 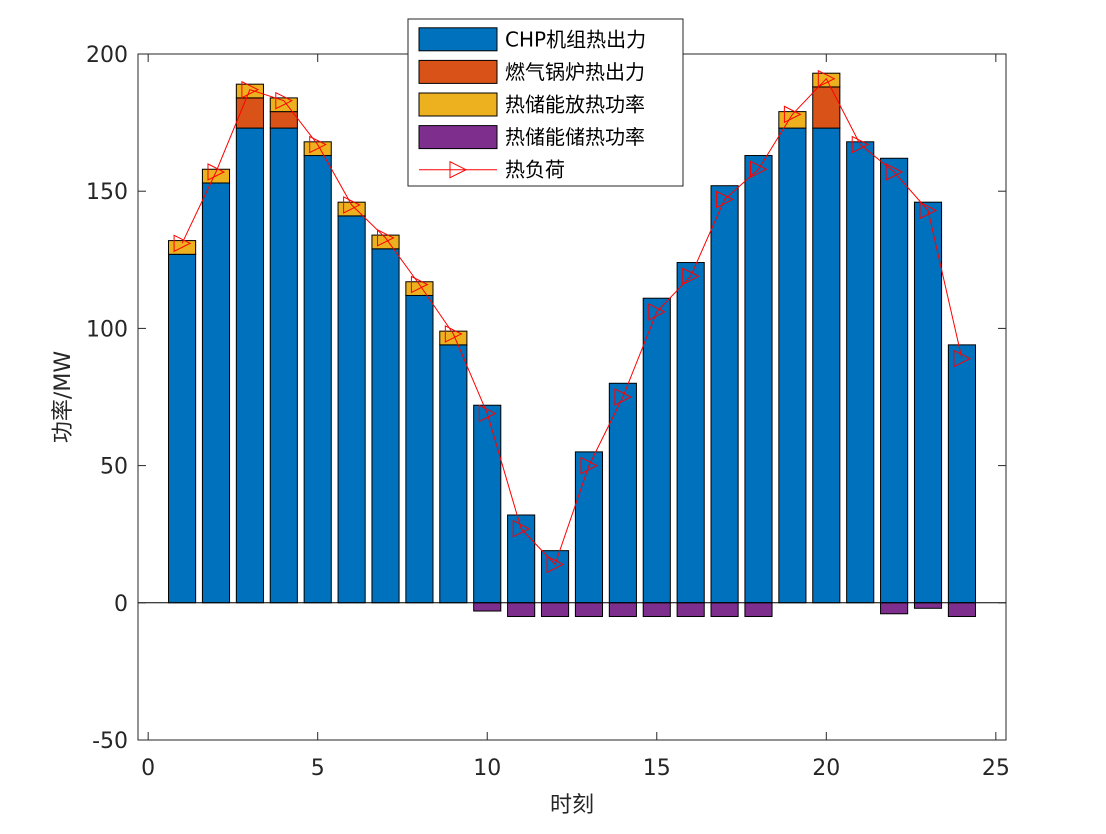 I want to click on load-marker-t21, so click(x=860, y=144).